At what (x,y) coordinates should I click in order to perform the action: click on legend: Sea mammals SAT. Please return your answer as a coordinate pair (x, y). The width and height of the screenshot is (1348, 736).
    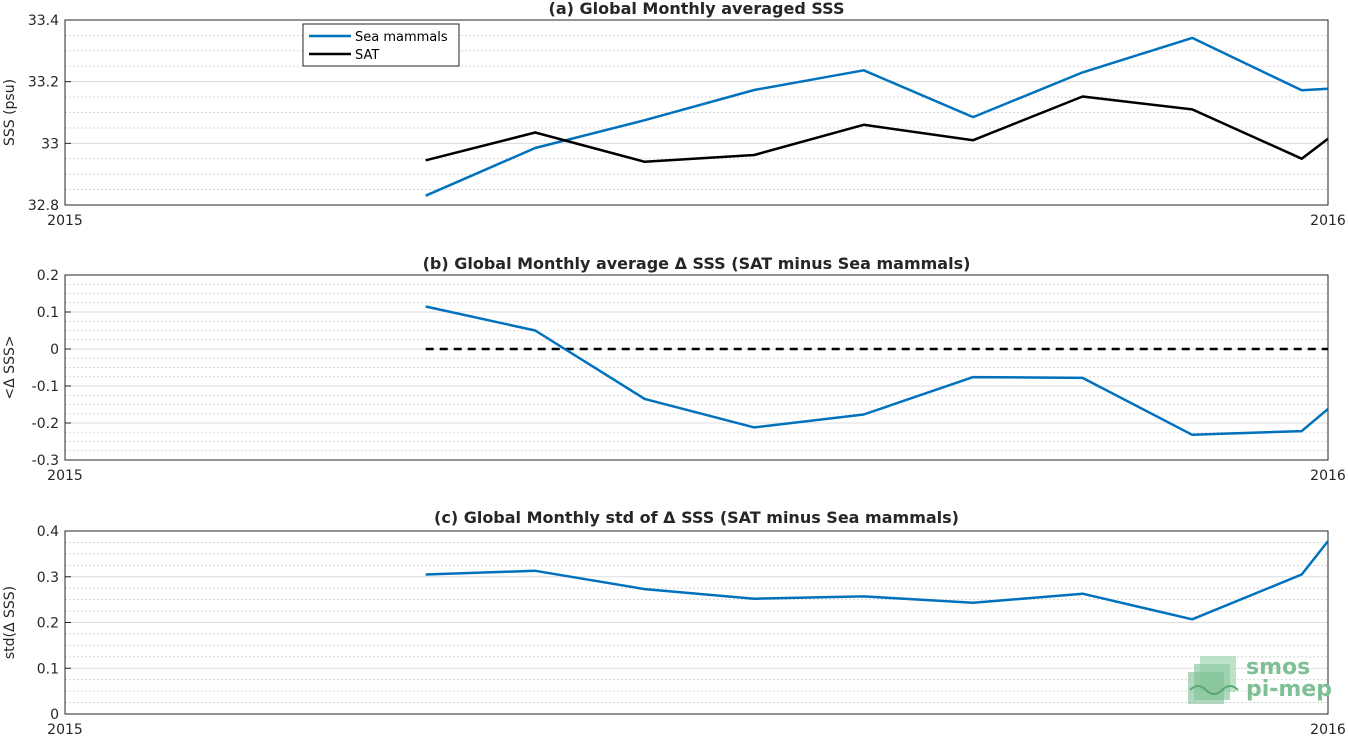
    Looking at the image, I should click on (381, 45).